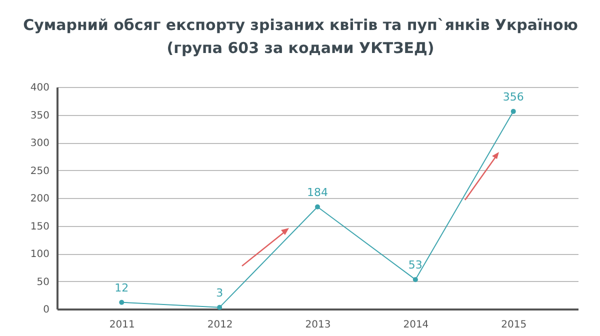 The height and width of the screenshot is (336, 600). I want to click on chart-title: Сумарний обсяг експорту зрізаних квітів та пуп`янків Україною (група 603 за кодами УКТЗЕД), so click(300, 36).